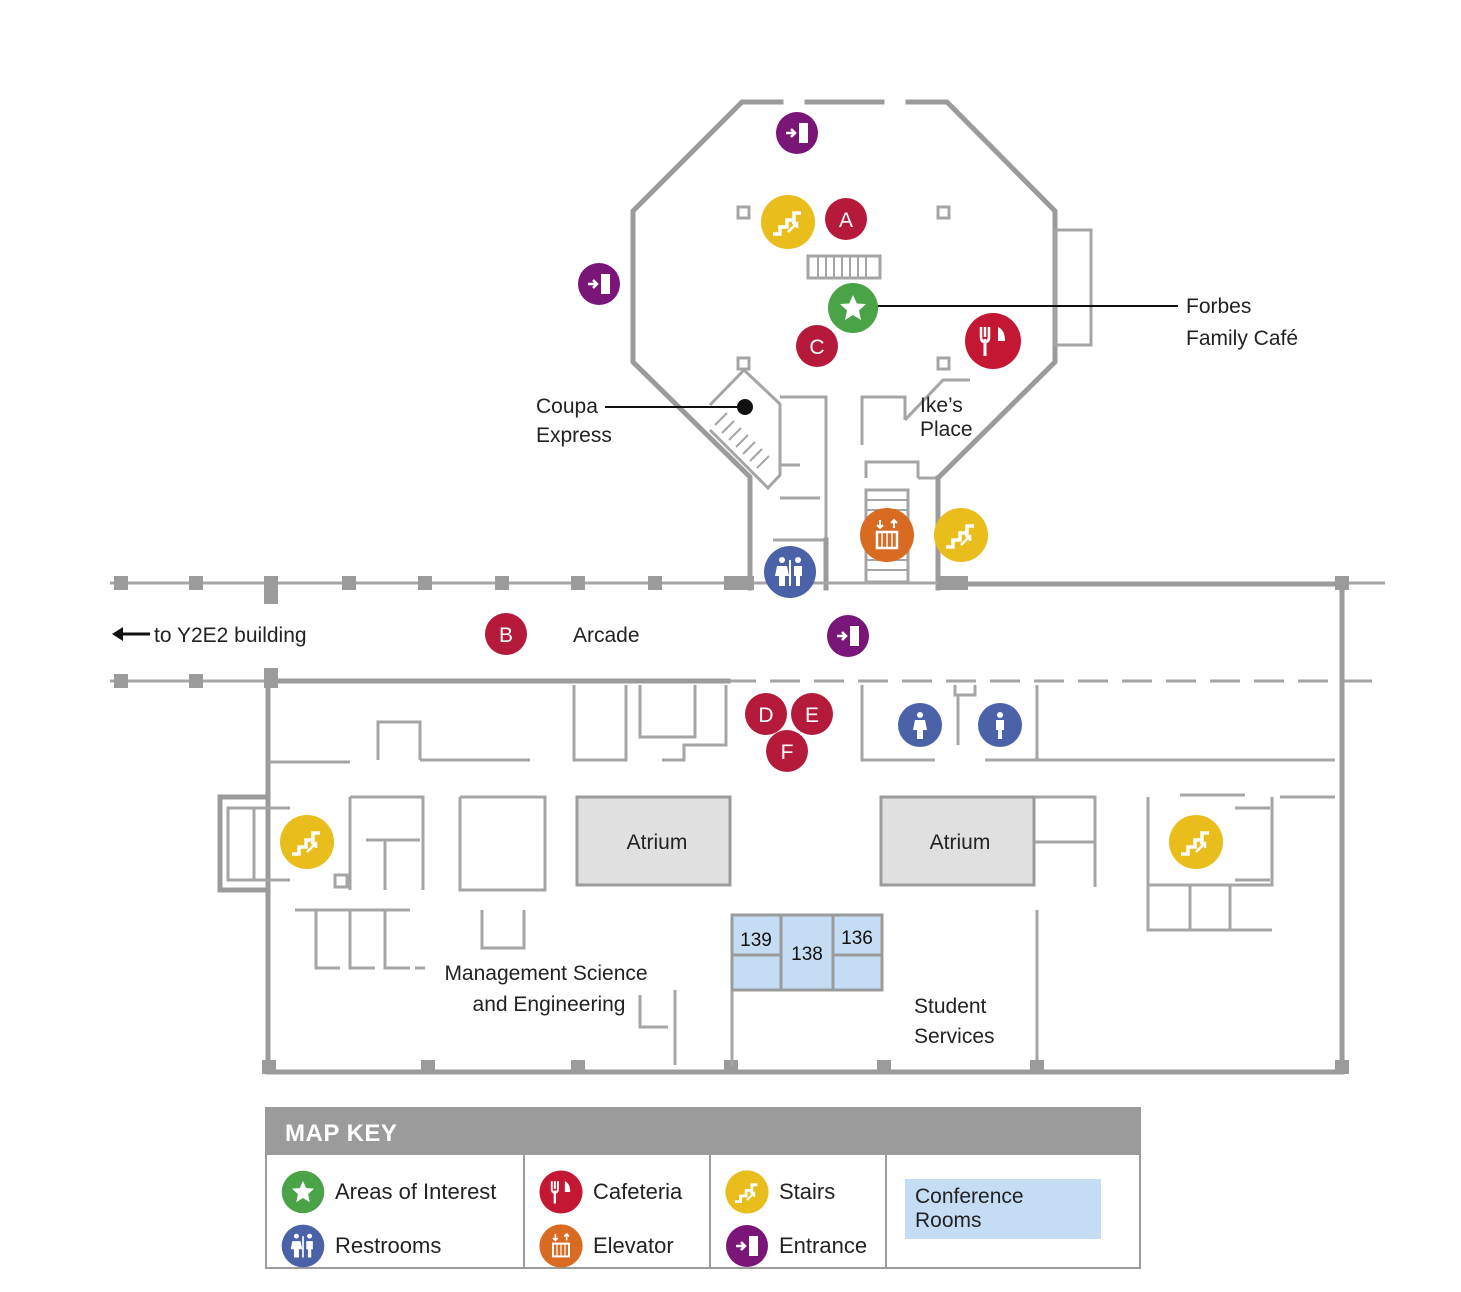  What do you see at coordinates (1218, 306) in the screenshot?
I see `label-forbes-line1: Forbes` at bounding box center [1218, 306].